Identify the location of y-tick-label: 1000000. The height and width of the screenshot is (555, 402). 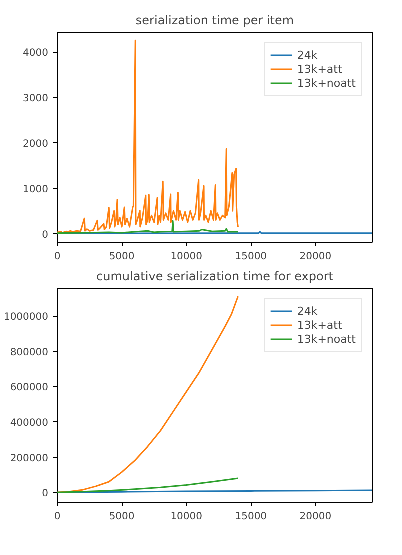
(26, 318).